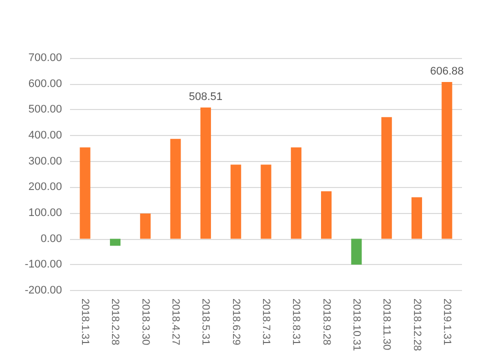  Describe the element at coordinates (145, 322) in the screenshot. I see `x-tick-label: 2018.3.30` at that location.